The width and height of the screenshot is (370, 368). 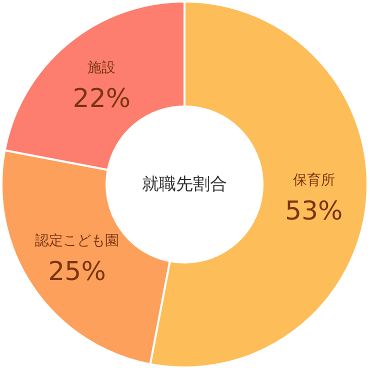 I want to click on slice-label: 保育所, so click(x=313, y=179).